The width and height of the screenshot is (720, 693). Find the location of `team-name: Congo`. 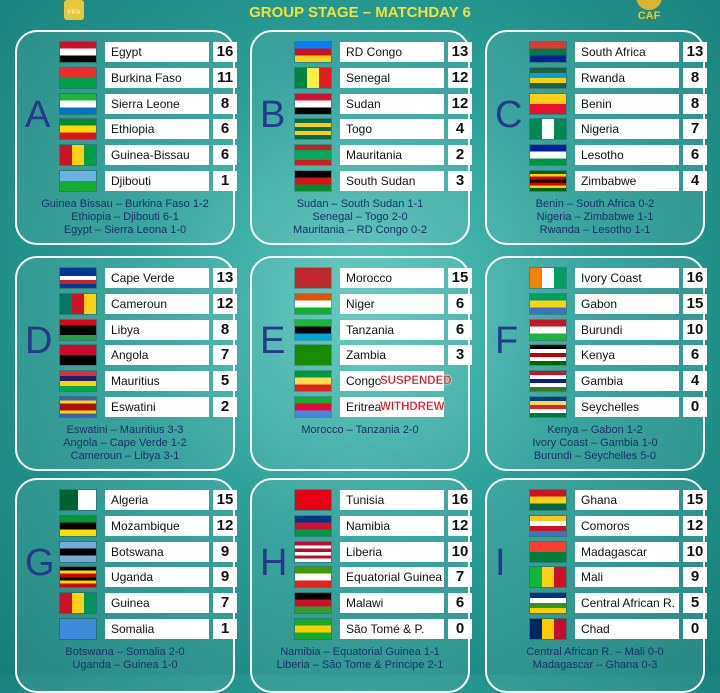

team-name: Congo is located at coordinates (392, 381).